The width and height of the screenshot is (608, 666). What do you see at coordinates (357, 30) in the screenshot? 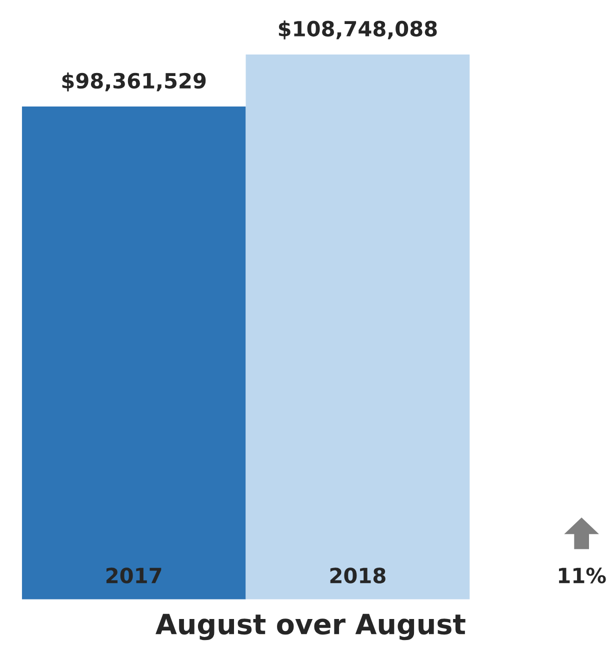
I see `data-label: $108,748,088` at bounding box center [357, 30].